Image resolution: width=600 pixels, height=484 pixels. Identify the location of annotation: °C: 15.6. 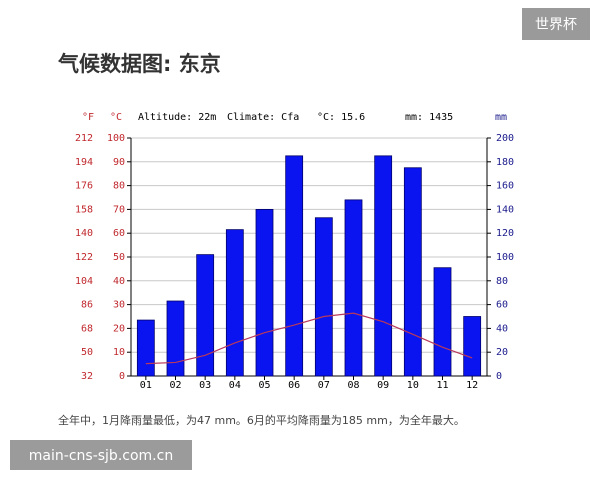
(341, 117).